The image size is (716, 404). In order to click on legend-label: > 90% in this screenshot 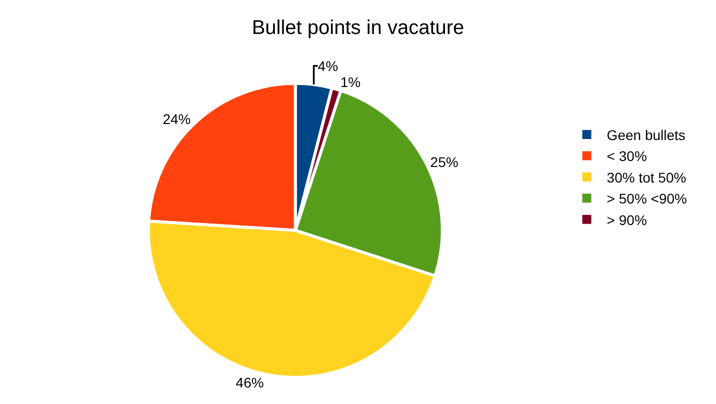, I will do `click(626, 220)`.